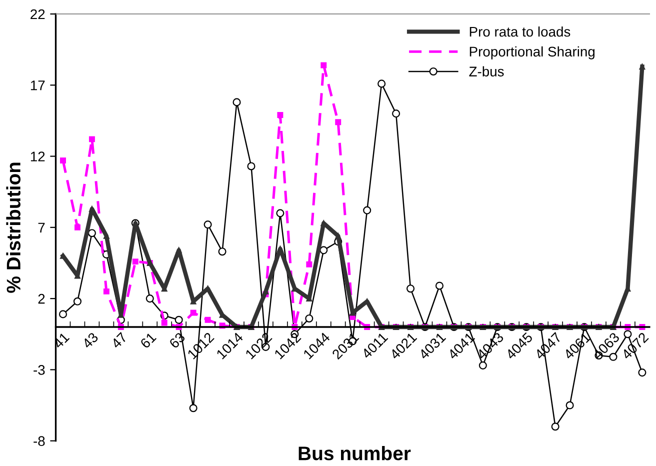 The image size is (656, 466). I want to click on x-tick-label: 43, so click(90, 341).